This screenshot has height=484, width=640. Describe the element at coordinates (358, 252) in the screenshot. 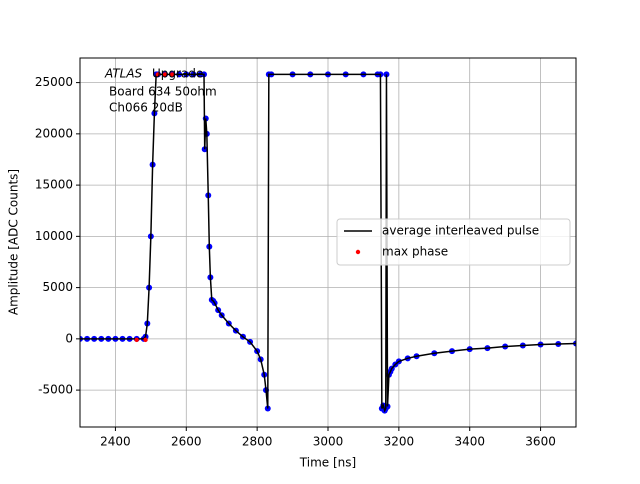

I see `legend-swatch` at that location.